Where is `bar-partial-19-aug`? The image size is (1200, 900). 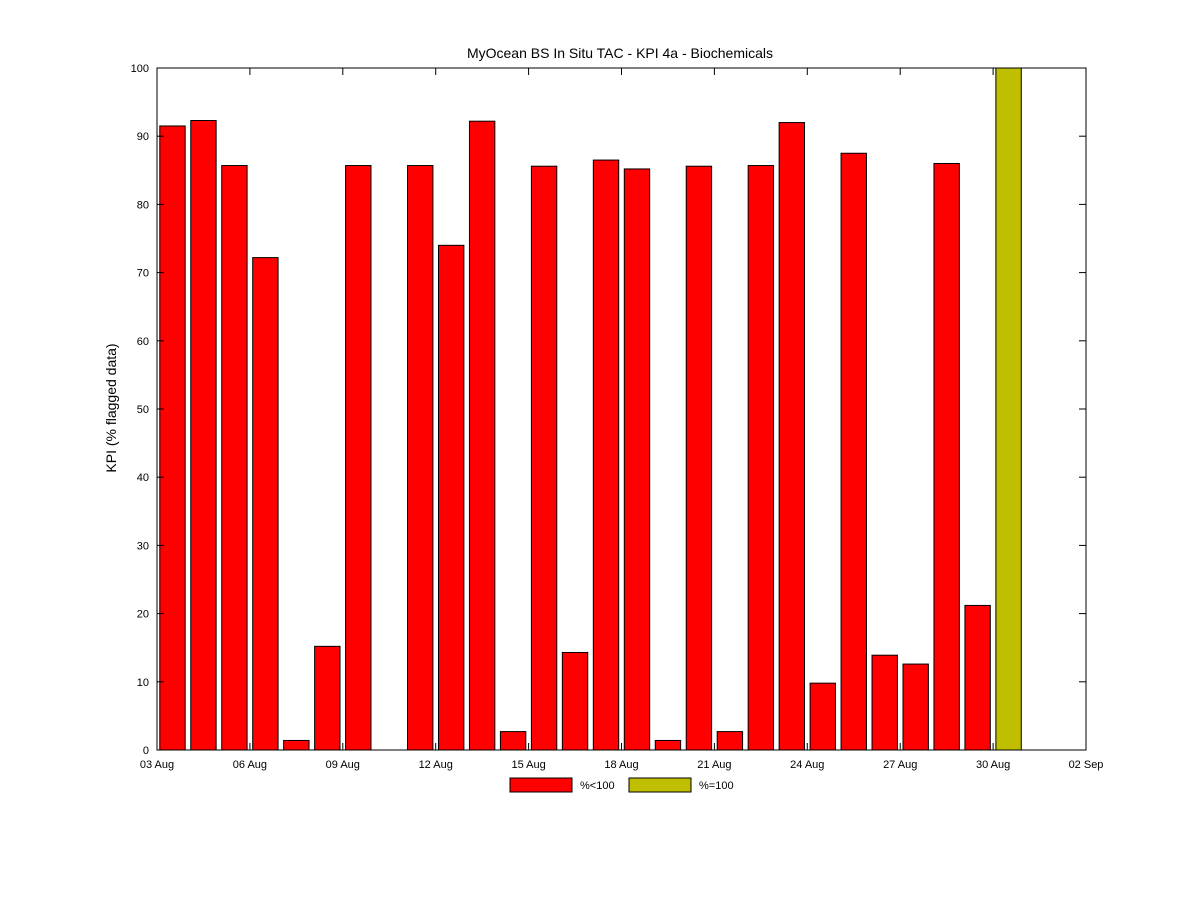 bar-partial-19-aug is located at coordinates (668, 745).